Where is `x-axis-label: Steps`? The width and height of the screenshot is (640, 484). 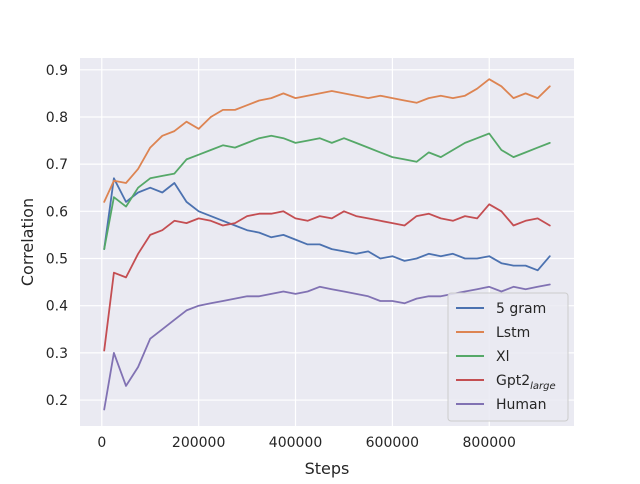 x-axis-label: Steps is located at coordinates (327, 468).